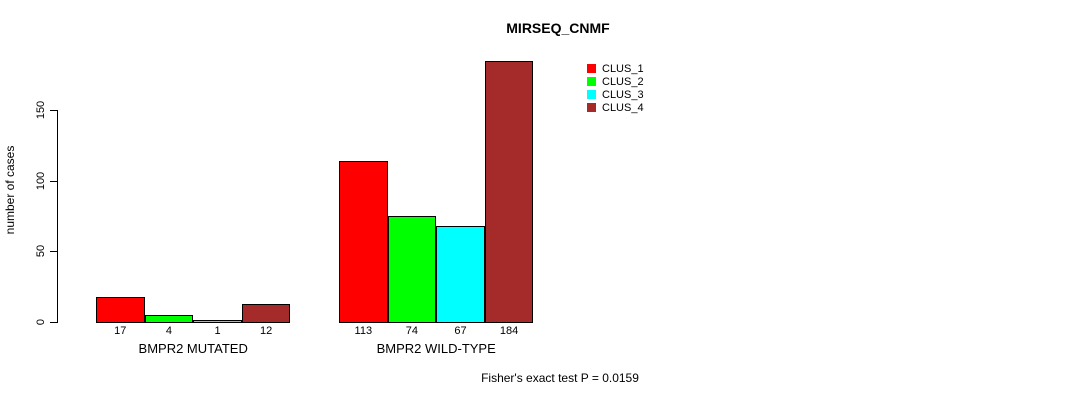 The image size is (1090, 400). Describe the element at coordinates (41, 180) in the screenshot. I see `y-axis-tick-label: 100` at that location.